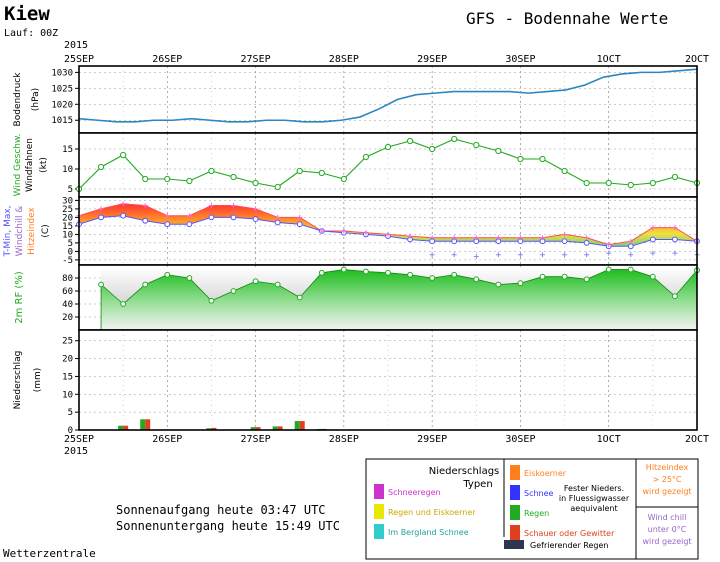  What do you see at coordinates (520, 59) in the screenshot?
I see `x-tick-label-top: 30SEP` at bounding box center [520, 59].